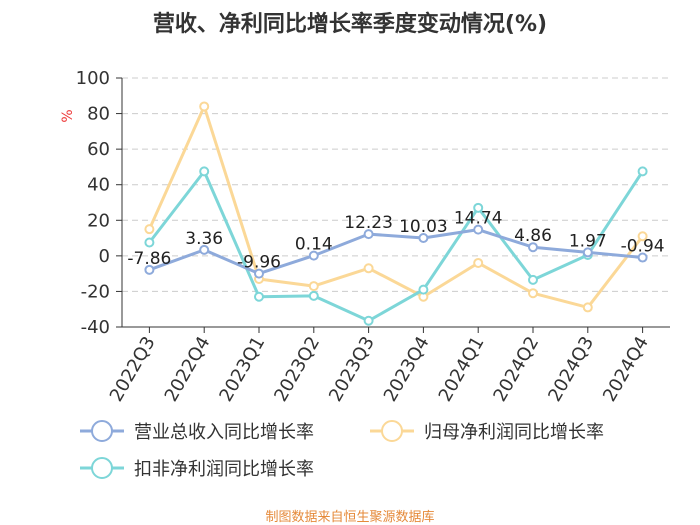 The image size is (700, 525). Describe the element at coordinates (478, 219) in the screenshot. I see `data-label: 14.74` at that location.